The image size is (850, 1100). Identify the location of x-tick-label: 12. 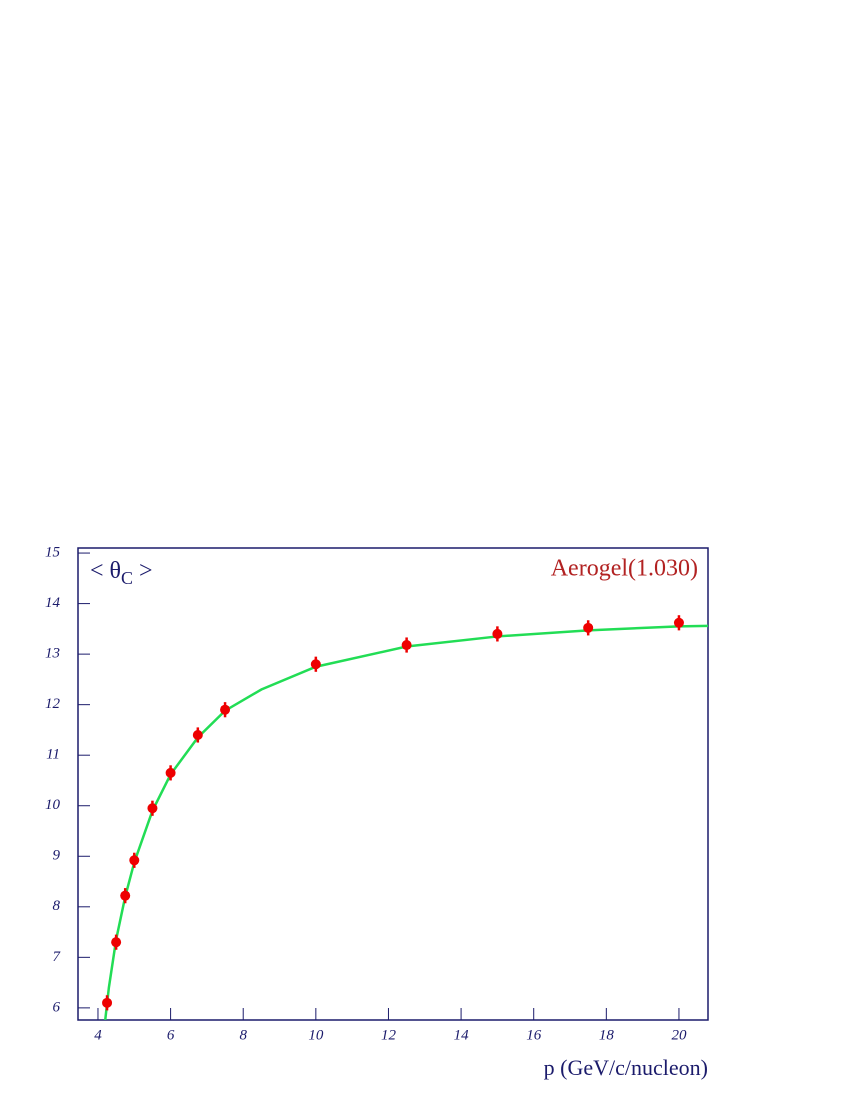
(389, 1035).